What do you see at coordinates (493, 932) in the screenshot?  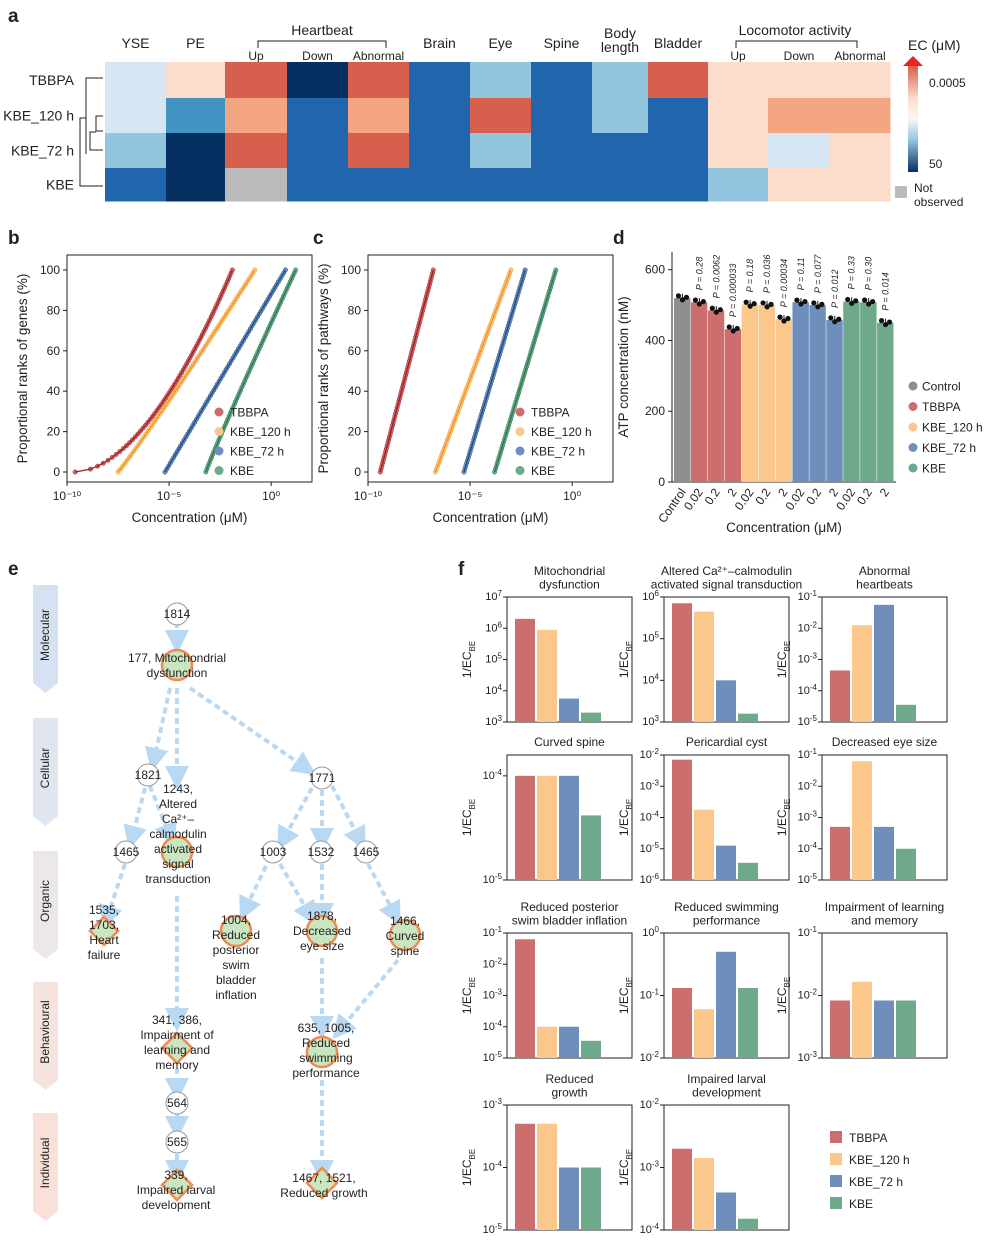 I see `y-tick-label: 10⁻¹` at bounding box center [493, 932].